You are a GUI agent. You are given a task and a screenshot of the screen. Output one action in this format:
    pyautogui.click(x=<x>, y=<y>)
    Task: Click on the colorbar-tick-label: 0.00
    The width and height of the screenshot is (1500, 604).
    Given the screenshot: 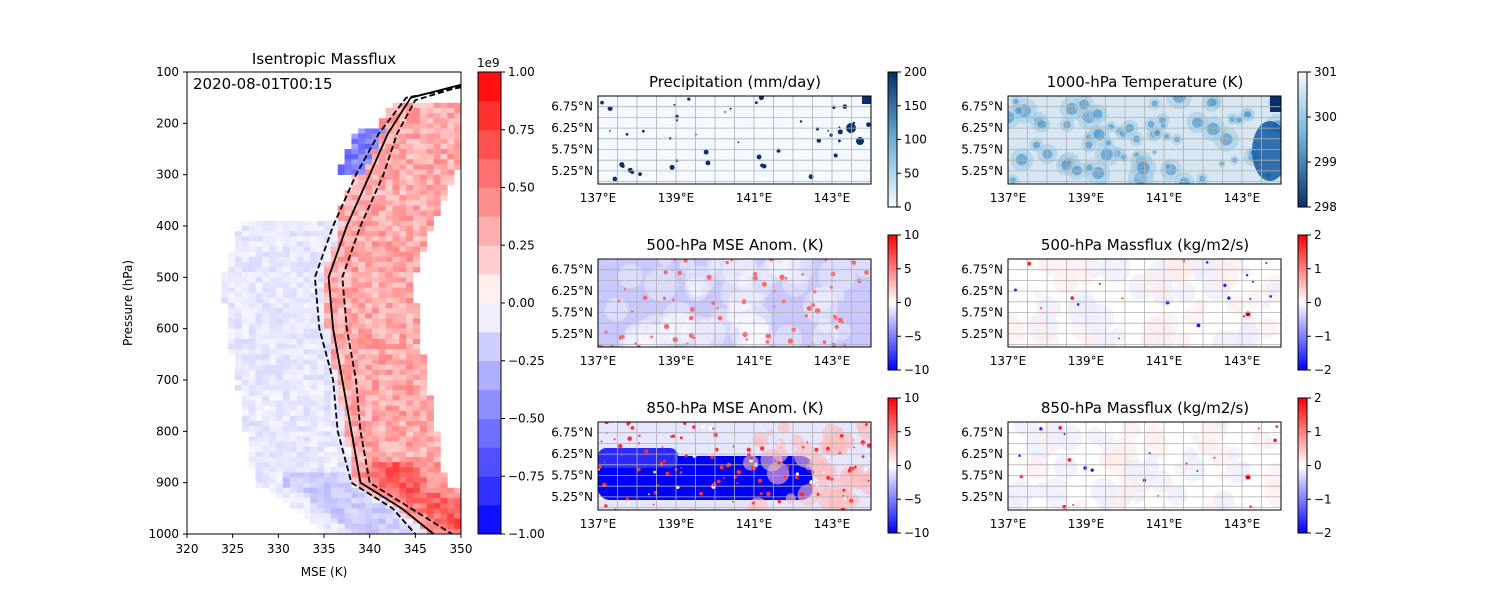 What is the action you would take?
    pyautogui.click(x=521, y=303)
    